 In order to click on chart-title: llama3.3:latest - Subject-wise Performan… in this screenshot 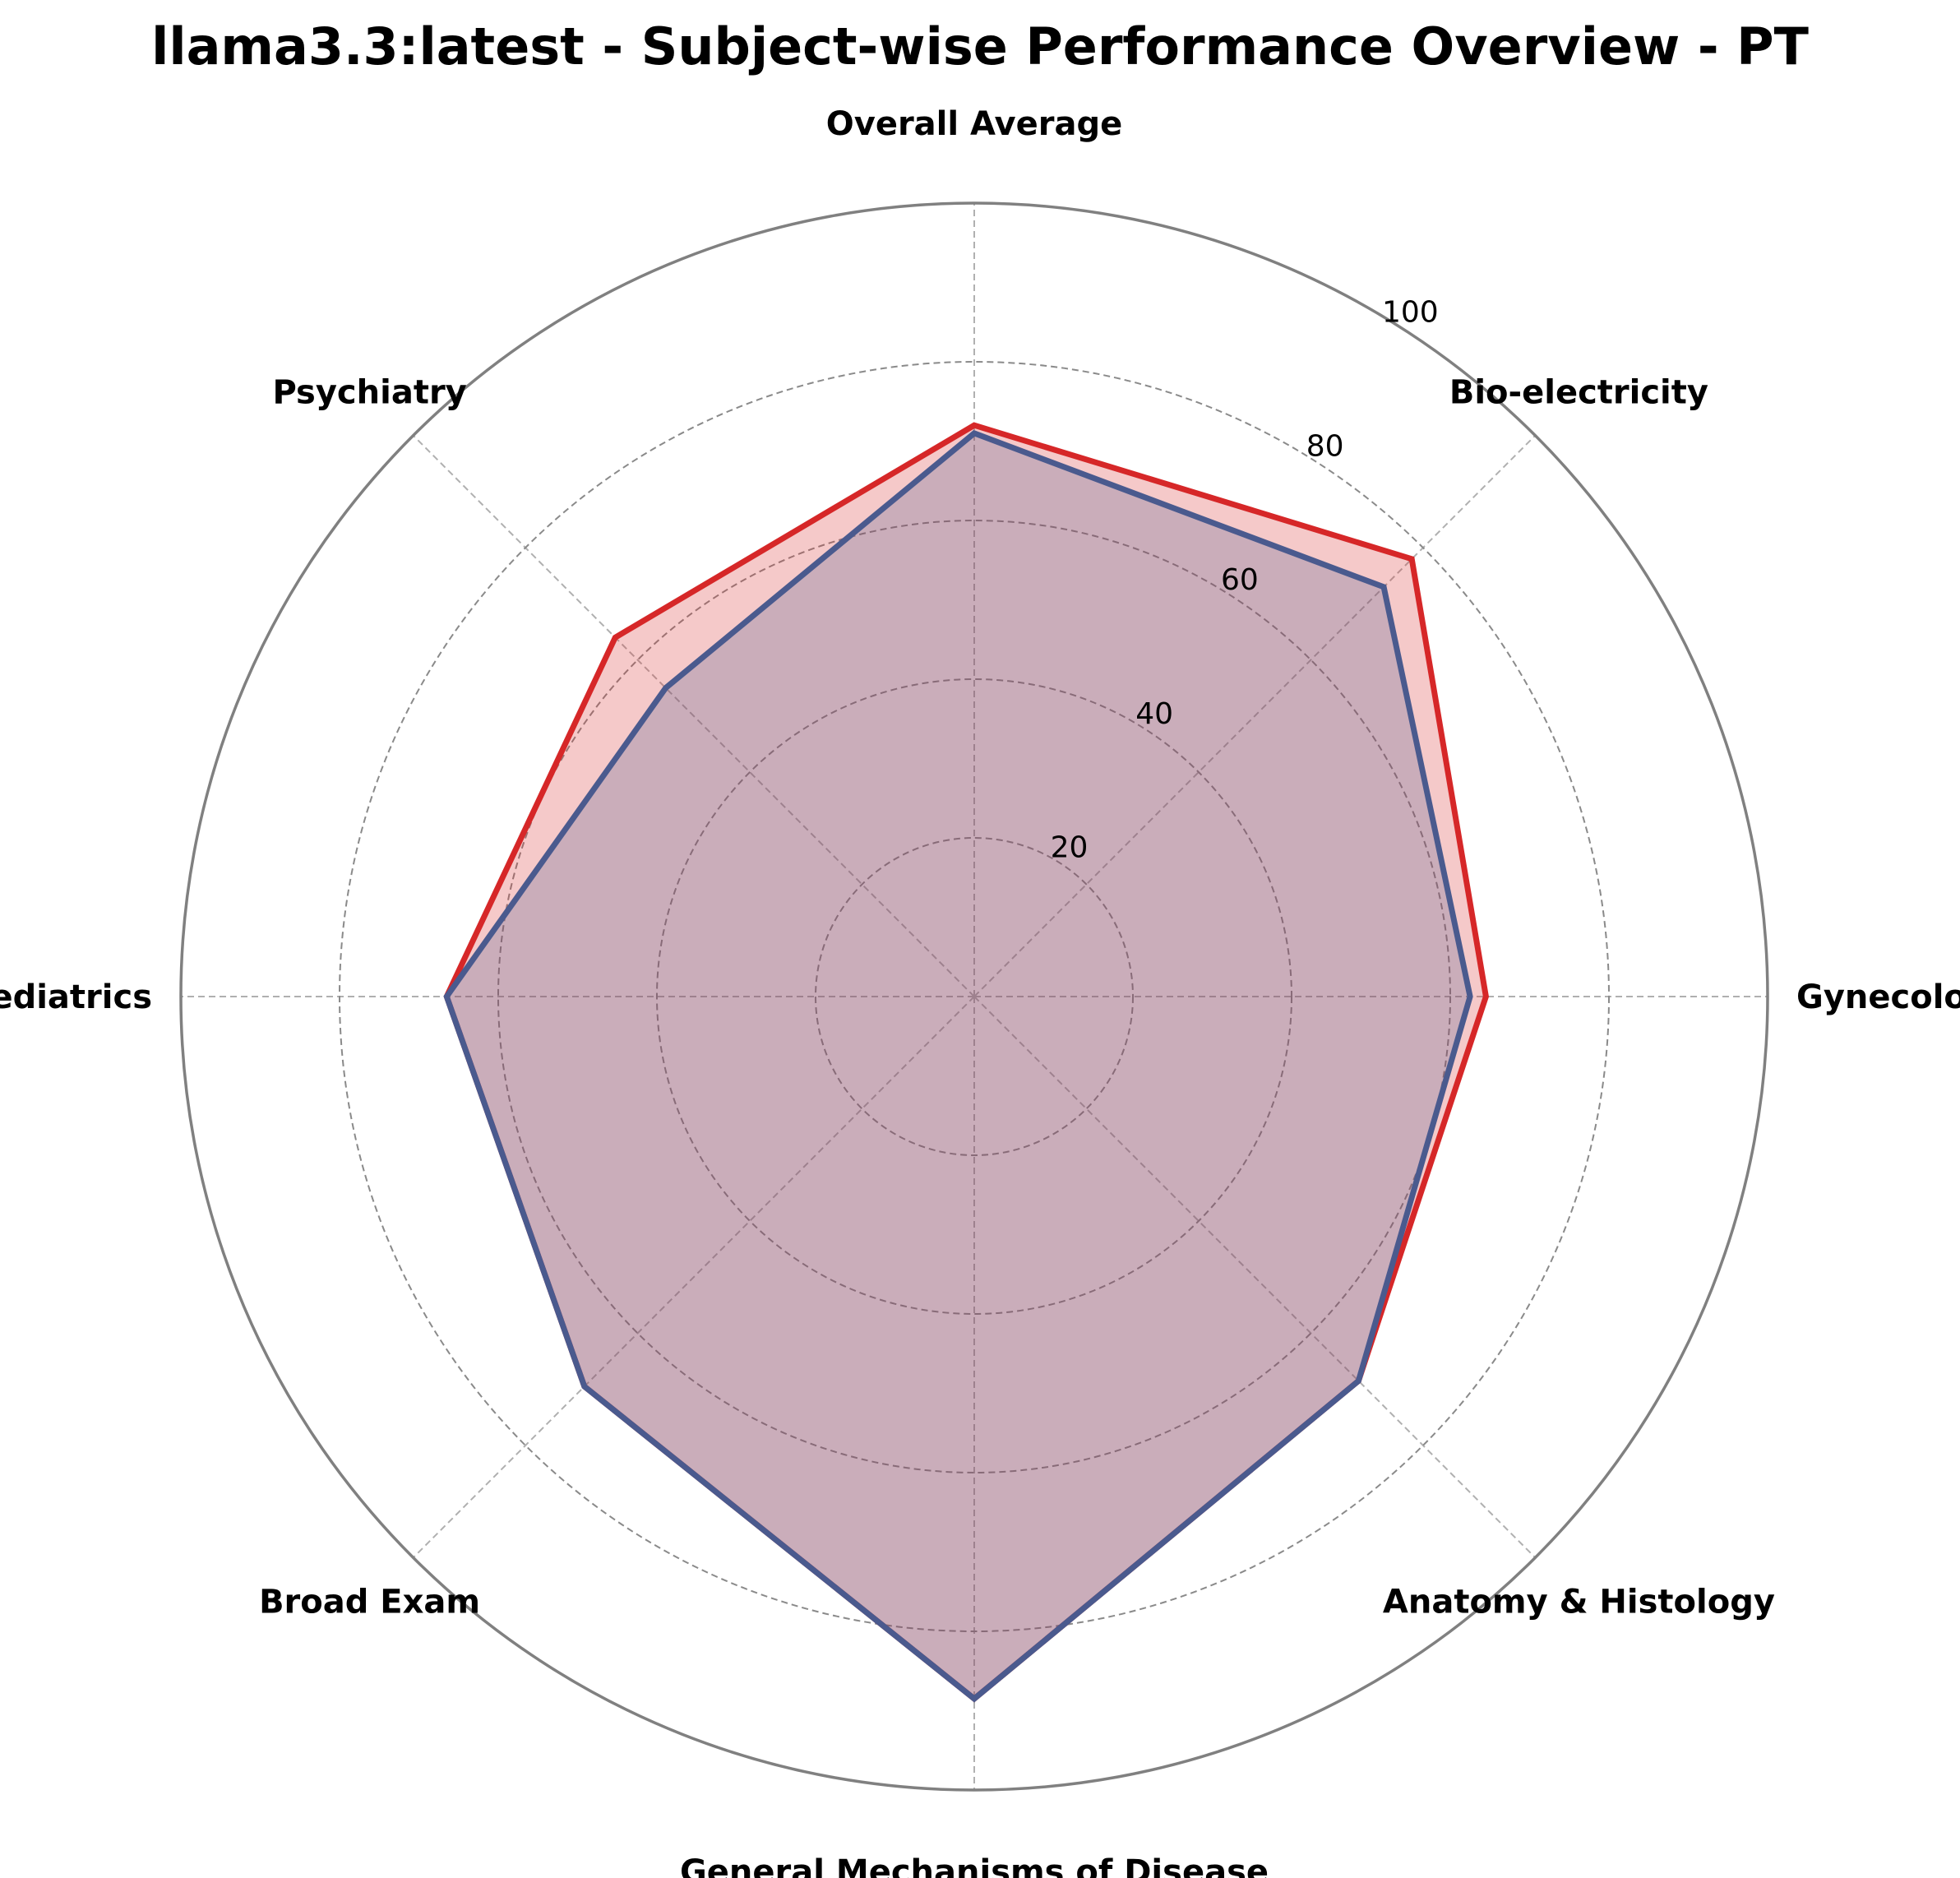, I will do `click(980, 46)`.